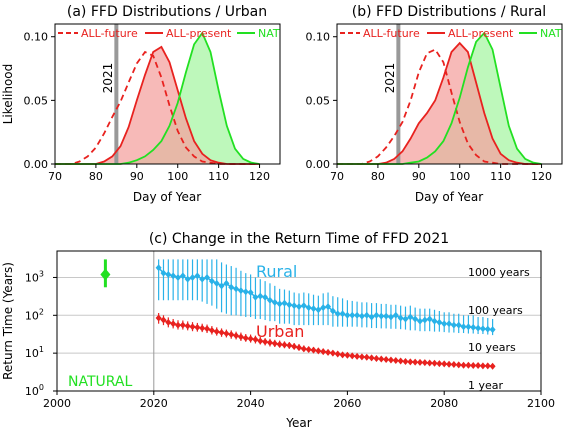  I want to click on label-rural: Rural, so click(276, 271).